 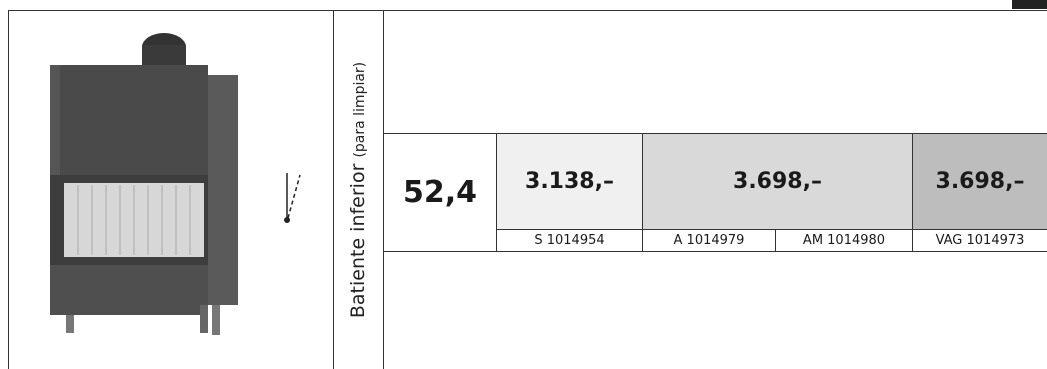 I want to click on feature-label-text: Batiente inferior (para limpiar), so click(x=358, y=190).